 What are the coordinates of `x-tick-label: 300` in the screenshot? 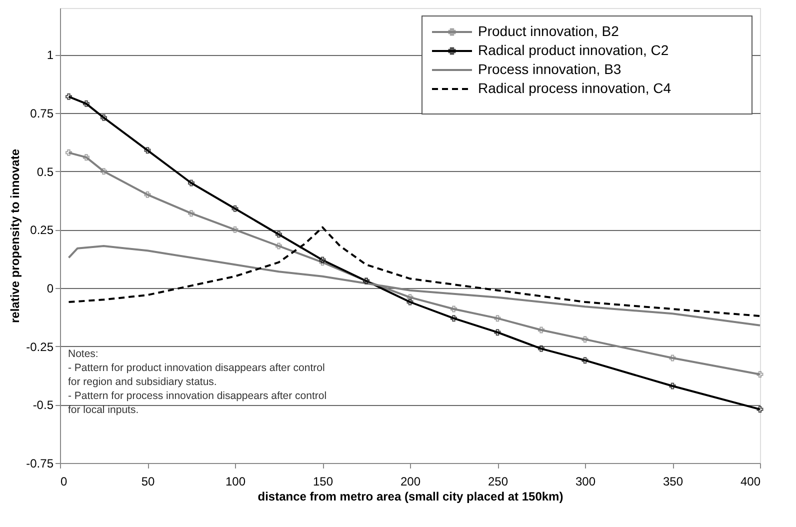 It's located at (585, 481).